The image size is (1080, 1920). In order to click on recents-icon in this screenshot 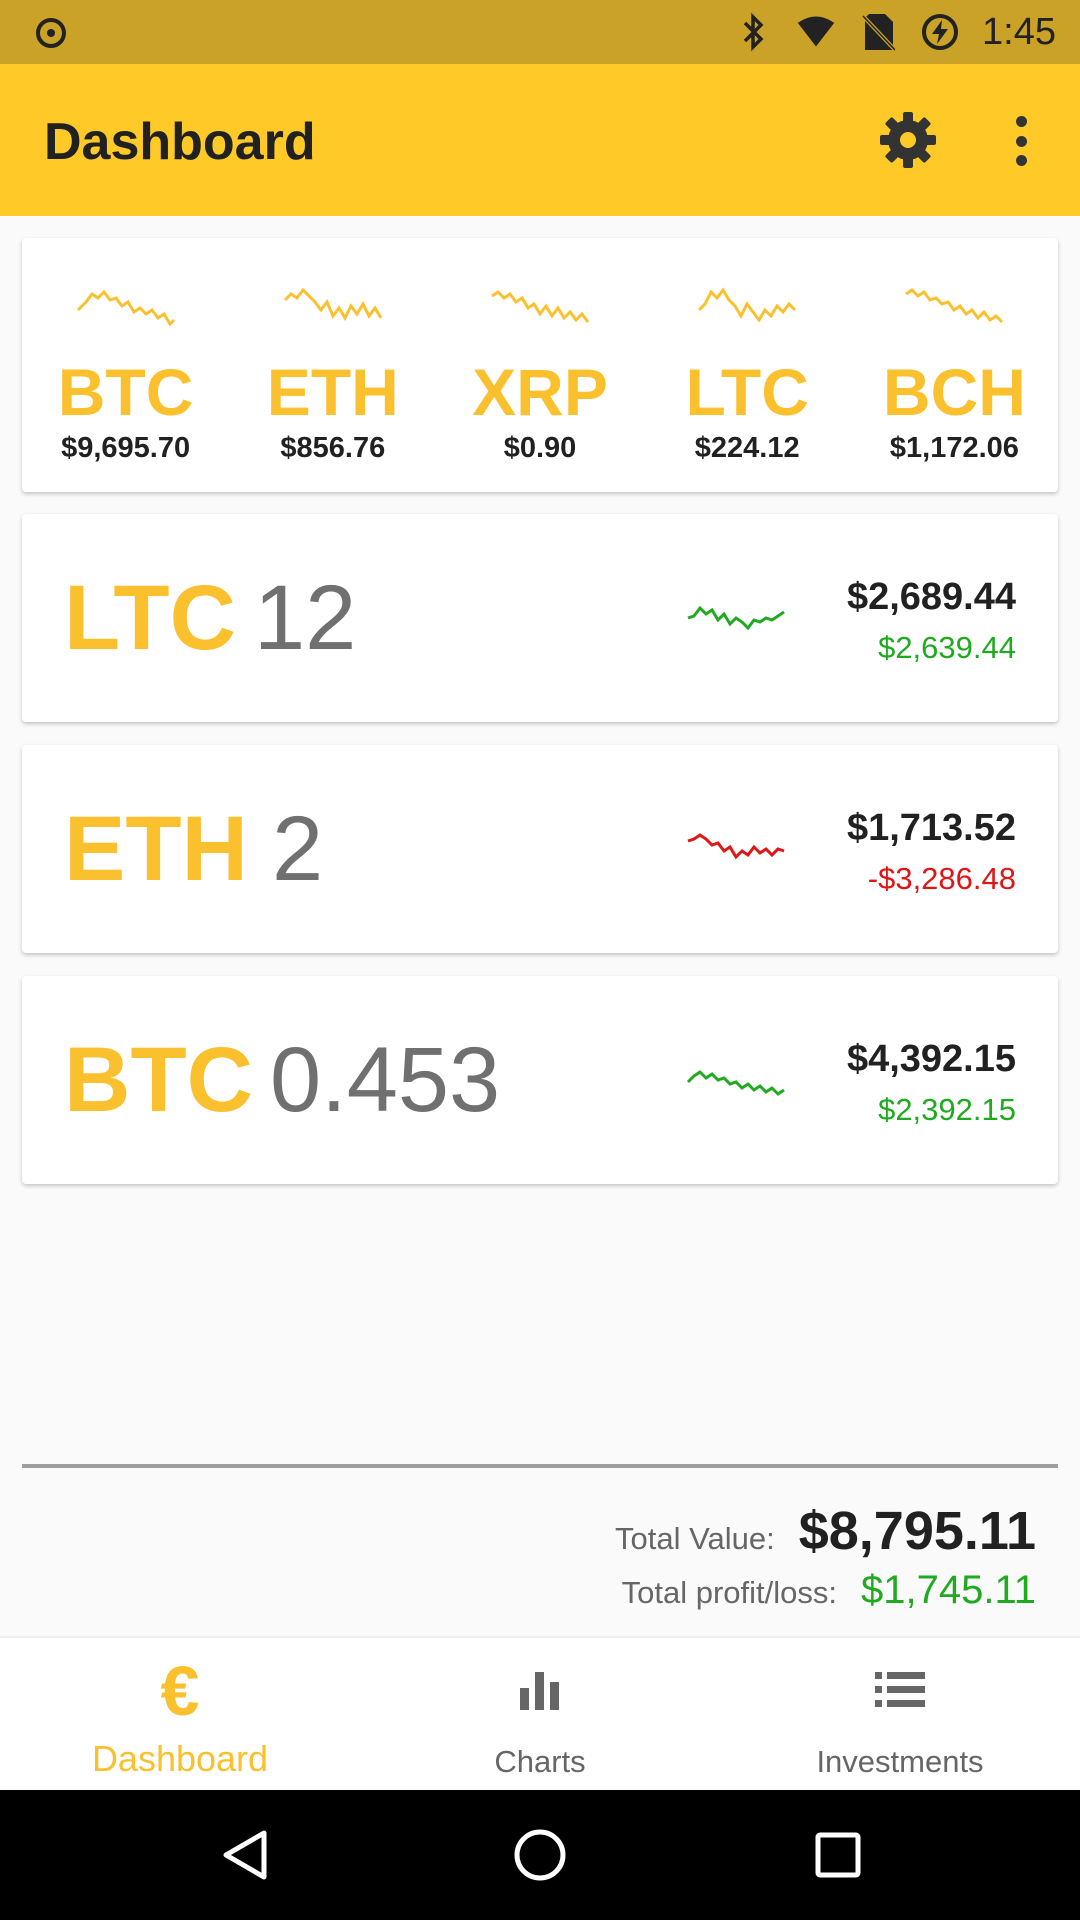, I will do `click(838, 1855)`.